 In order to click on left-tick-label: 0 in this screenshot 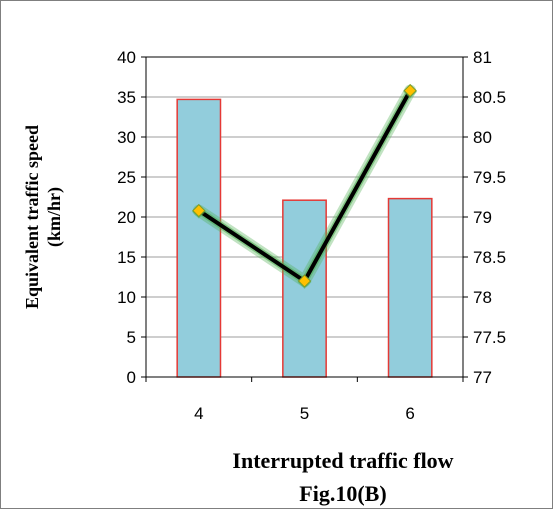, I will do `click(131, 377)`.